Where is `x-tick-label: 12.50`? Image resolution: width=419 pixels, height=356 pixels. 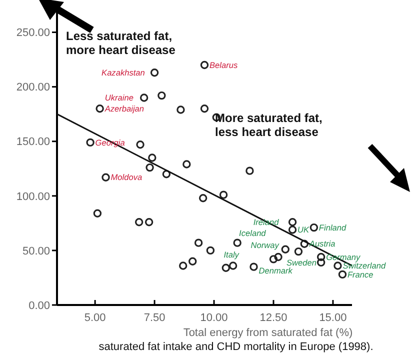 x-tick-label: 12.50 is located at coordinates (274, 318).